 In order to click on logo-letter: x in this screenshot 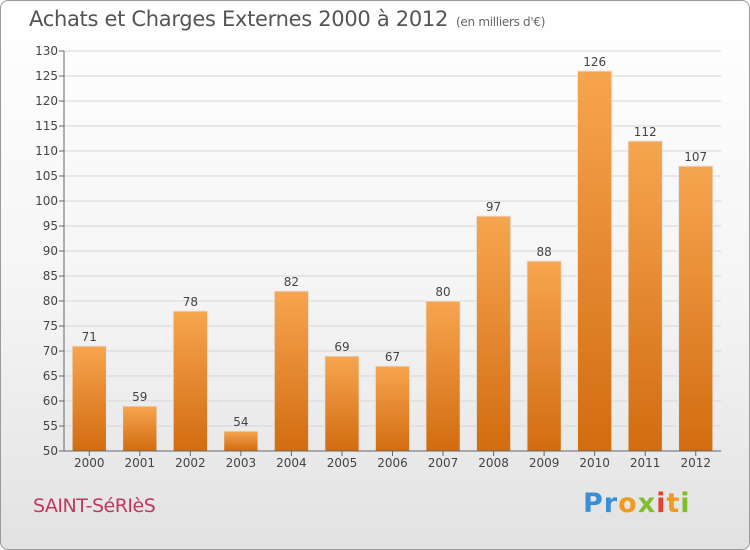, I will do `click(647, 503)`.